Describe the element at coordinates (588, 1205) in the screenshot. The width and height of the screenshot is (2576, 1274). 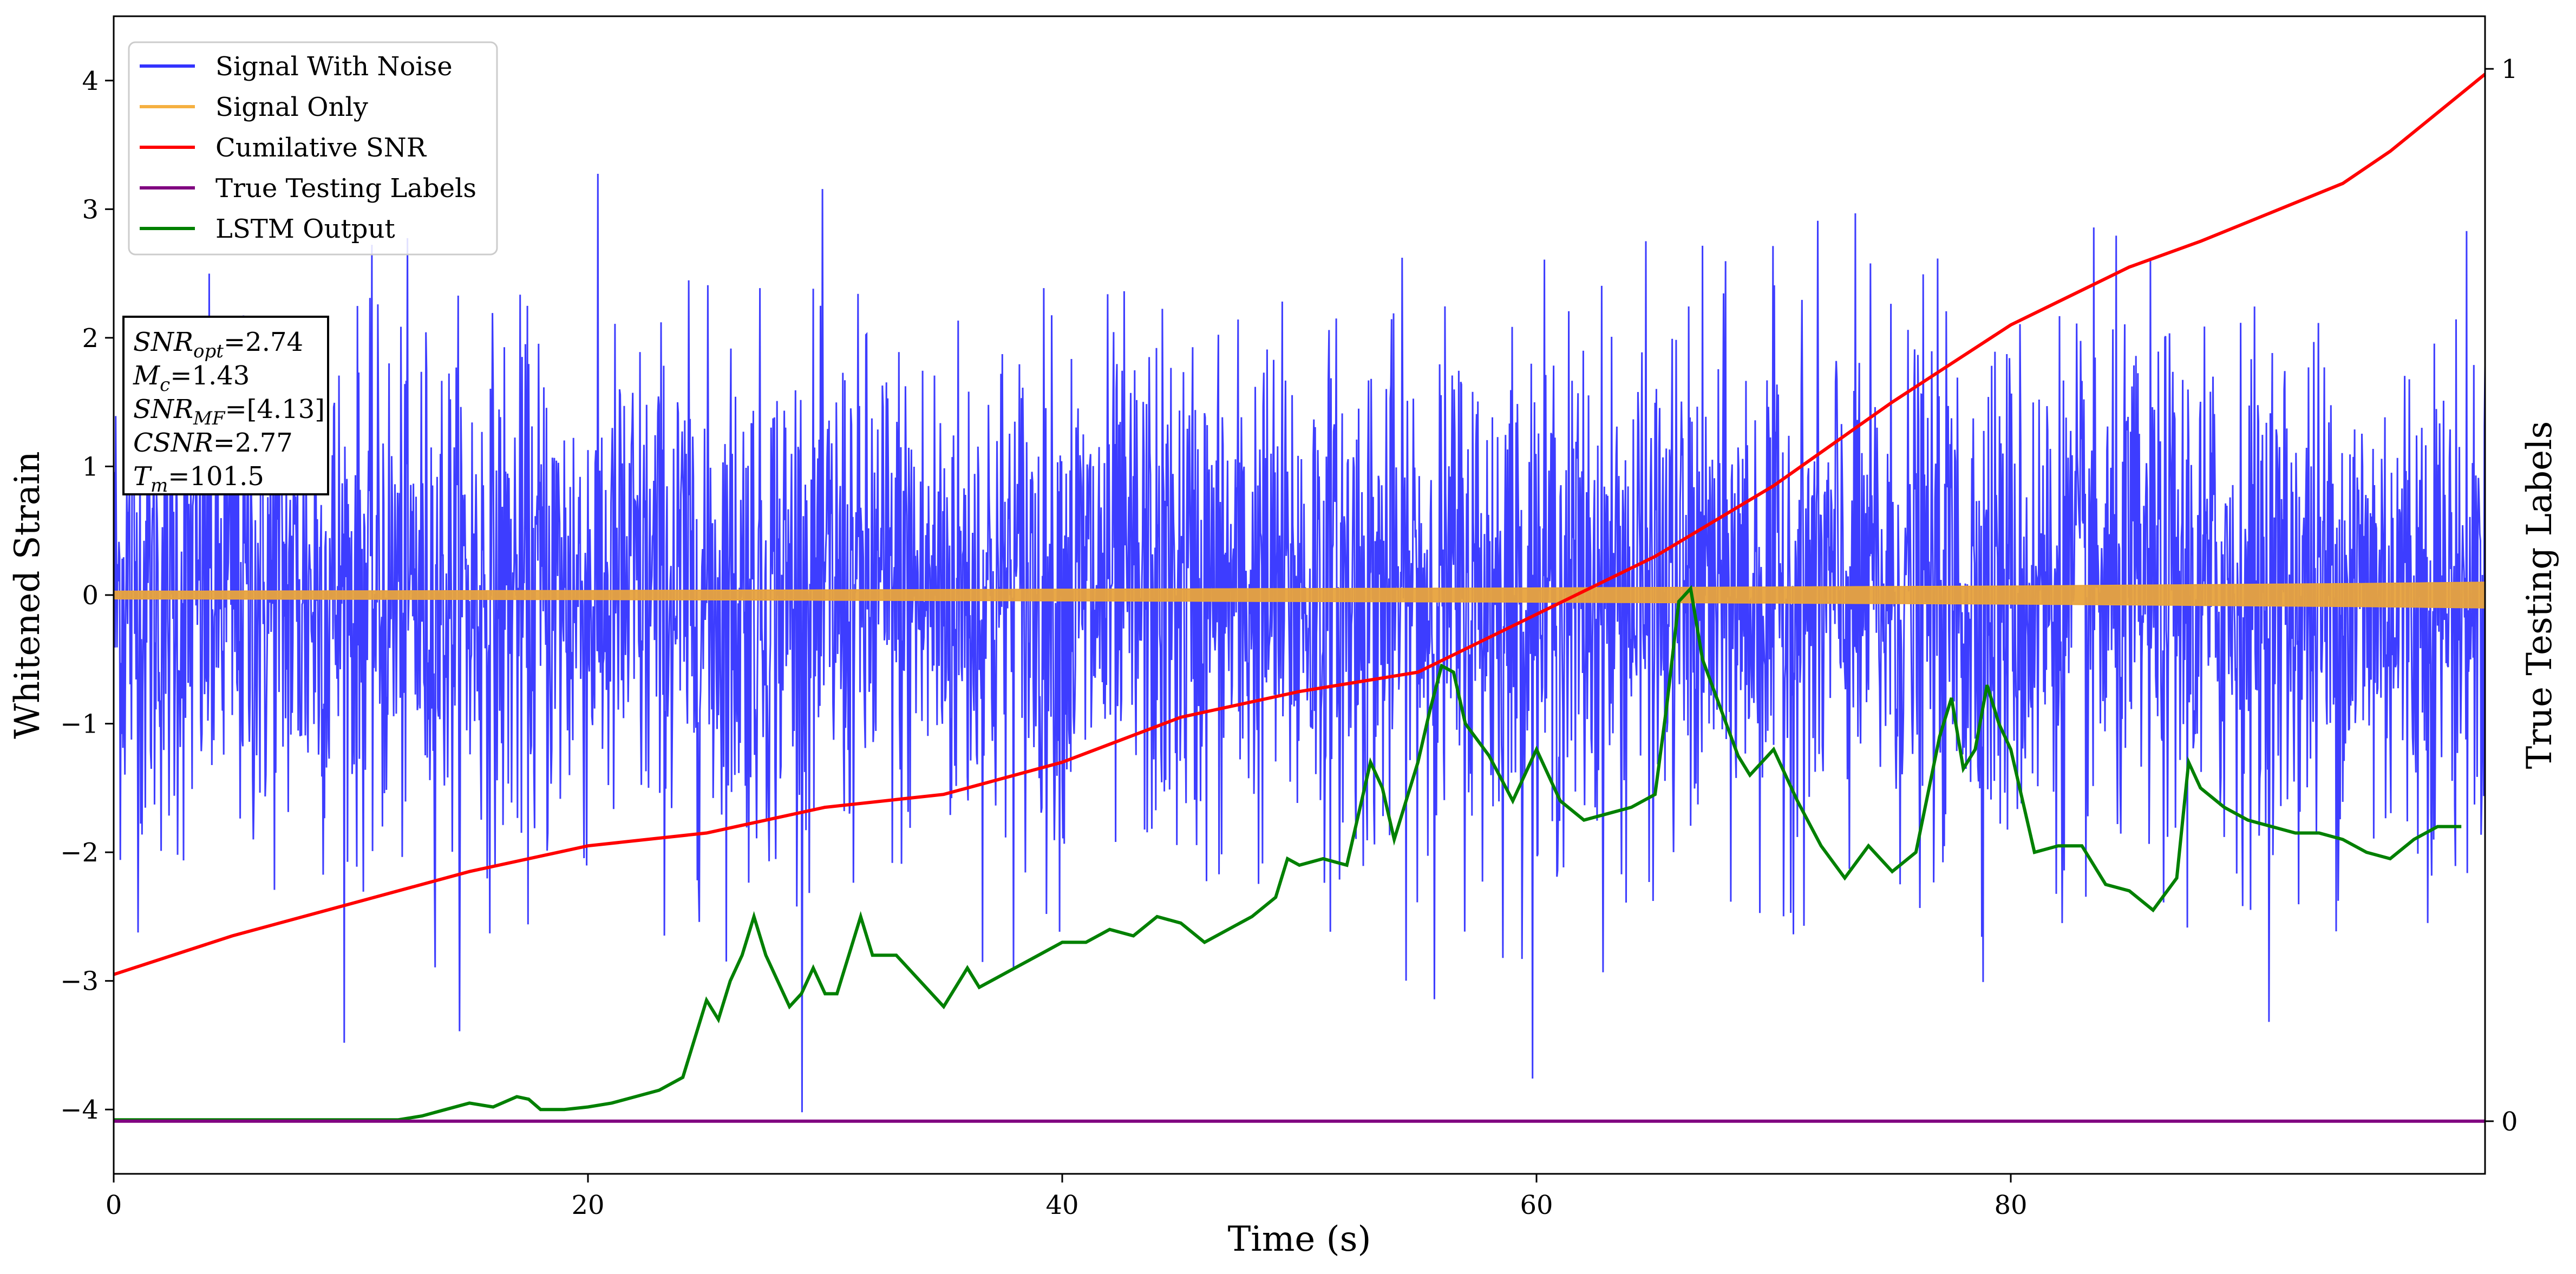
I see `x-tick-label: 20` at that location.